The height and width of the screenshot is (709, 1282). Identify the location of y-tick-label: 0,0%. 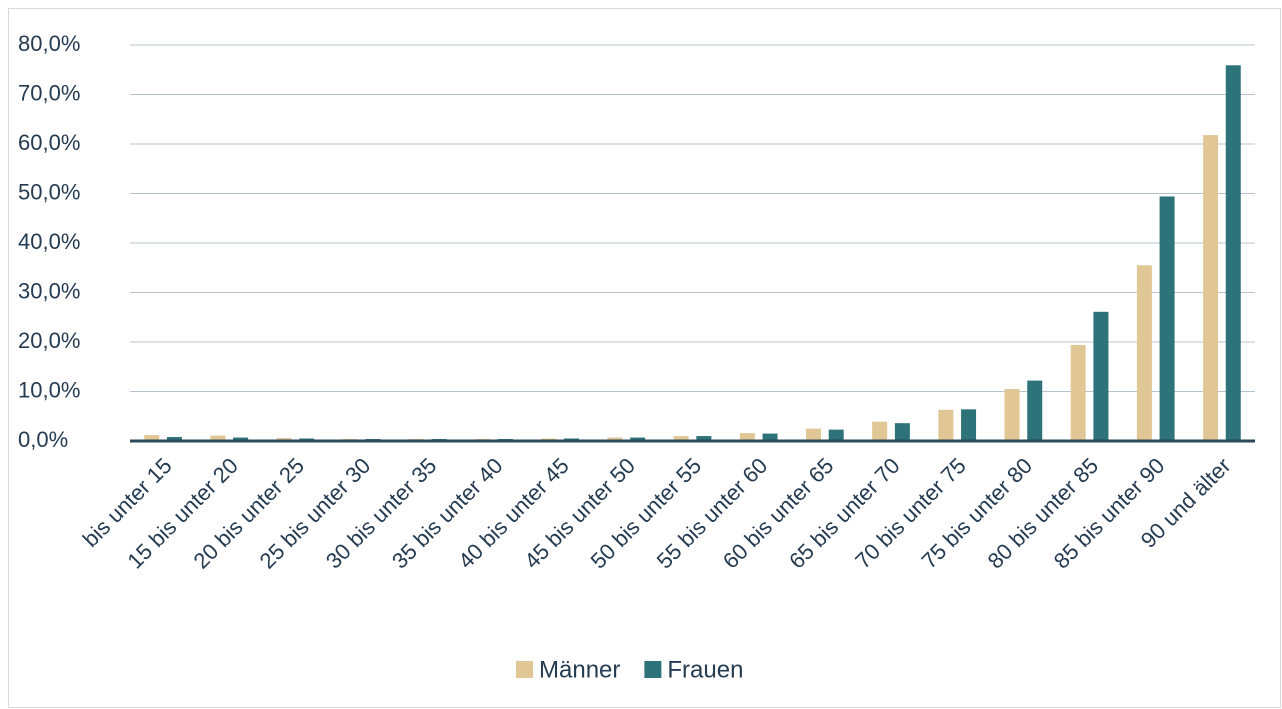
(43, 439).